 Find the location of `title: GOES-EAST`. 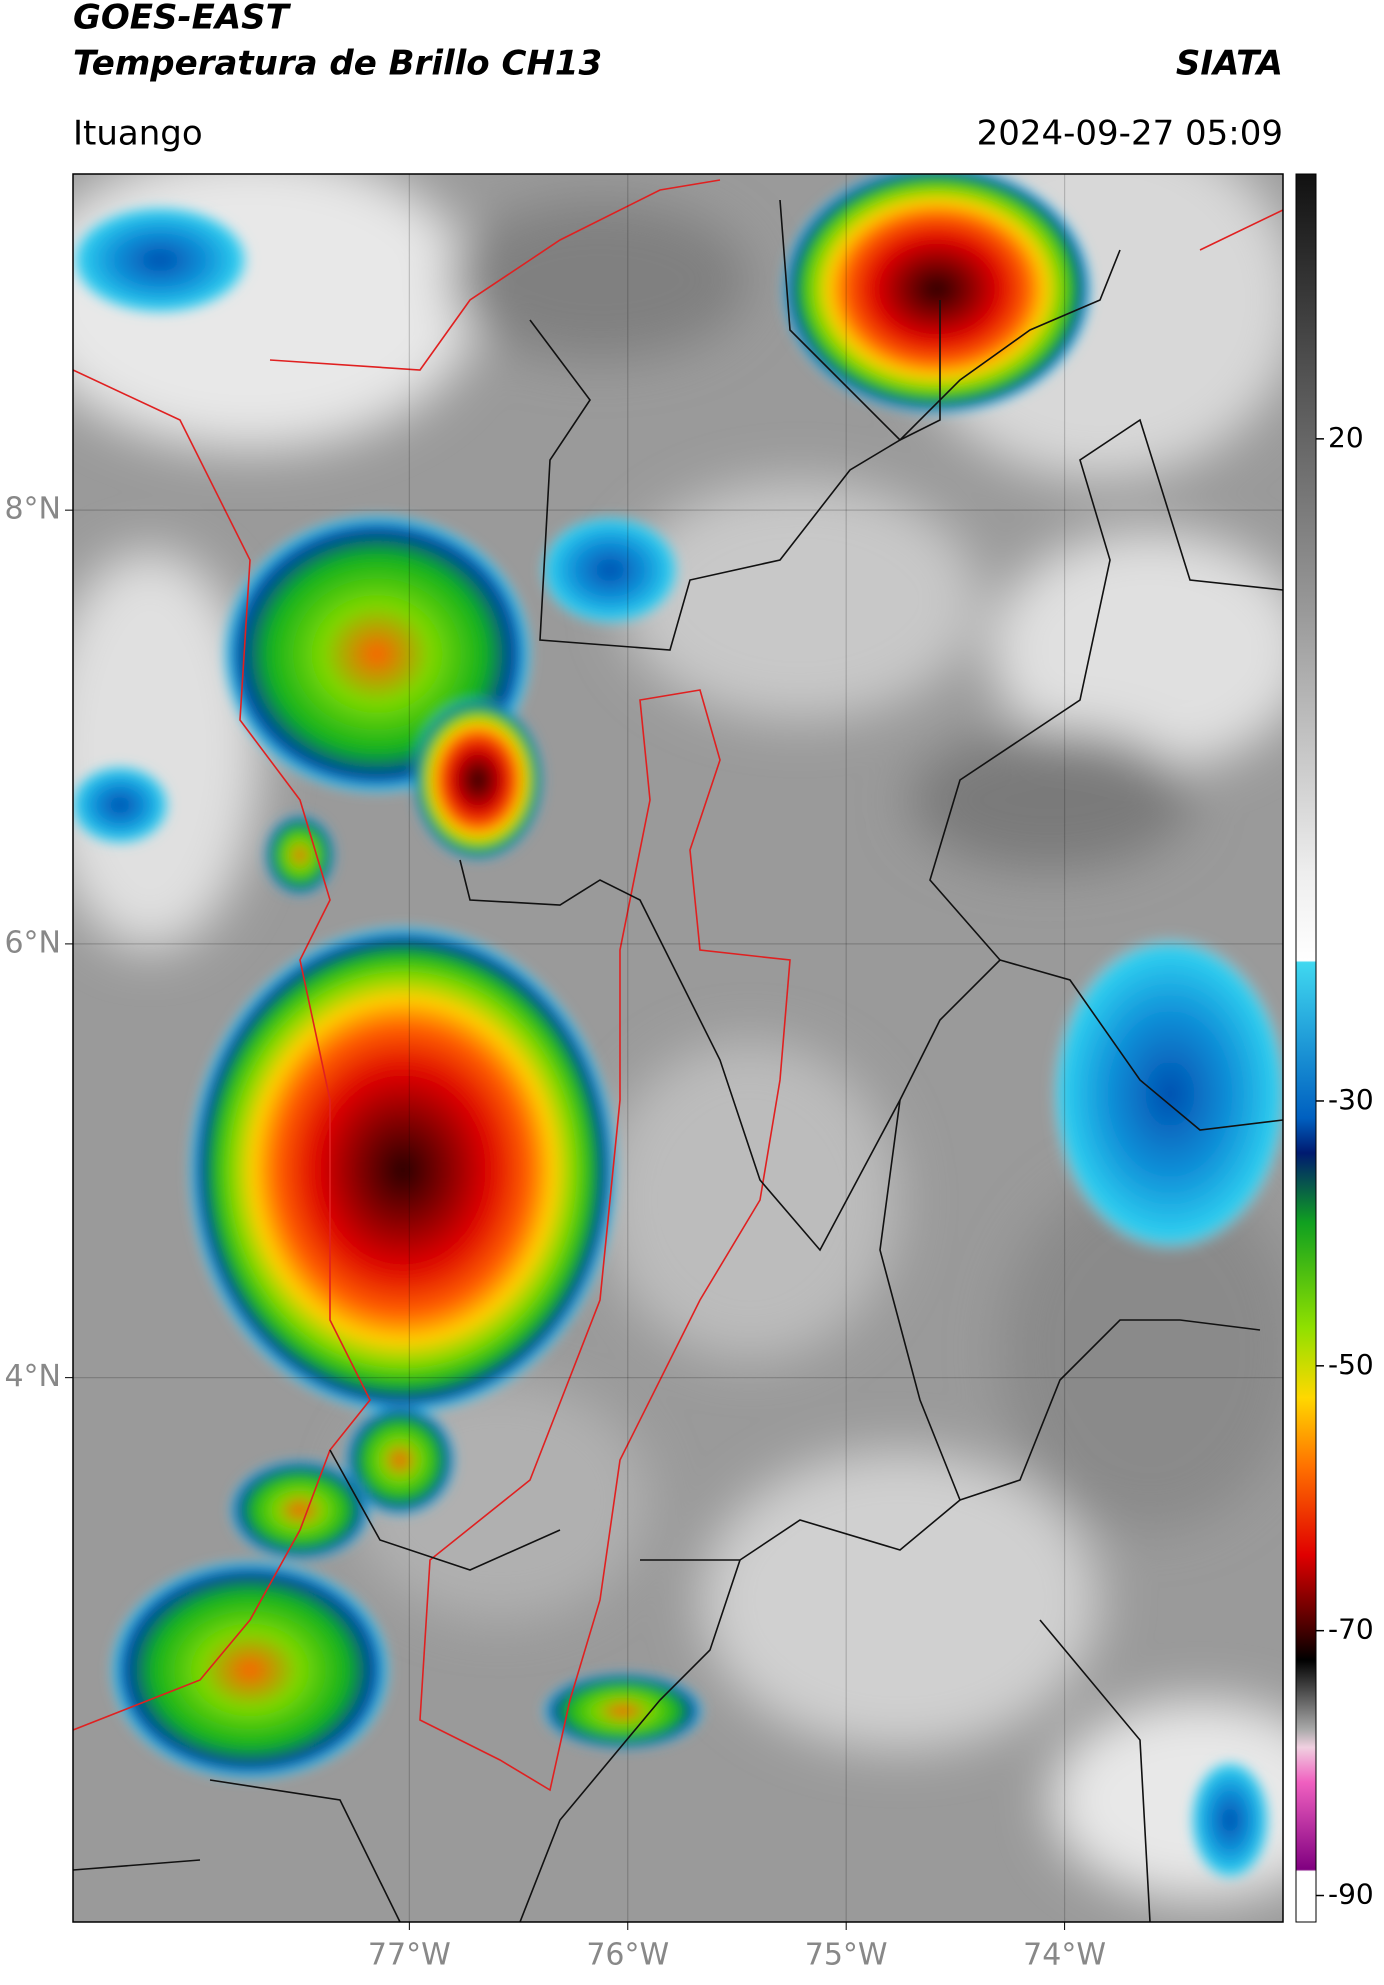

title: GOES-EAST is located at coordinates (182, 19).